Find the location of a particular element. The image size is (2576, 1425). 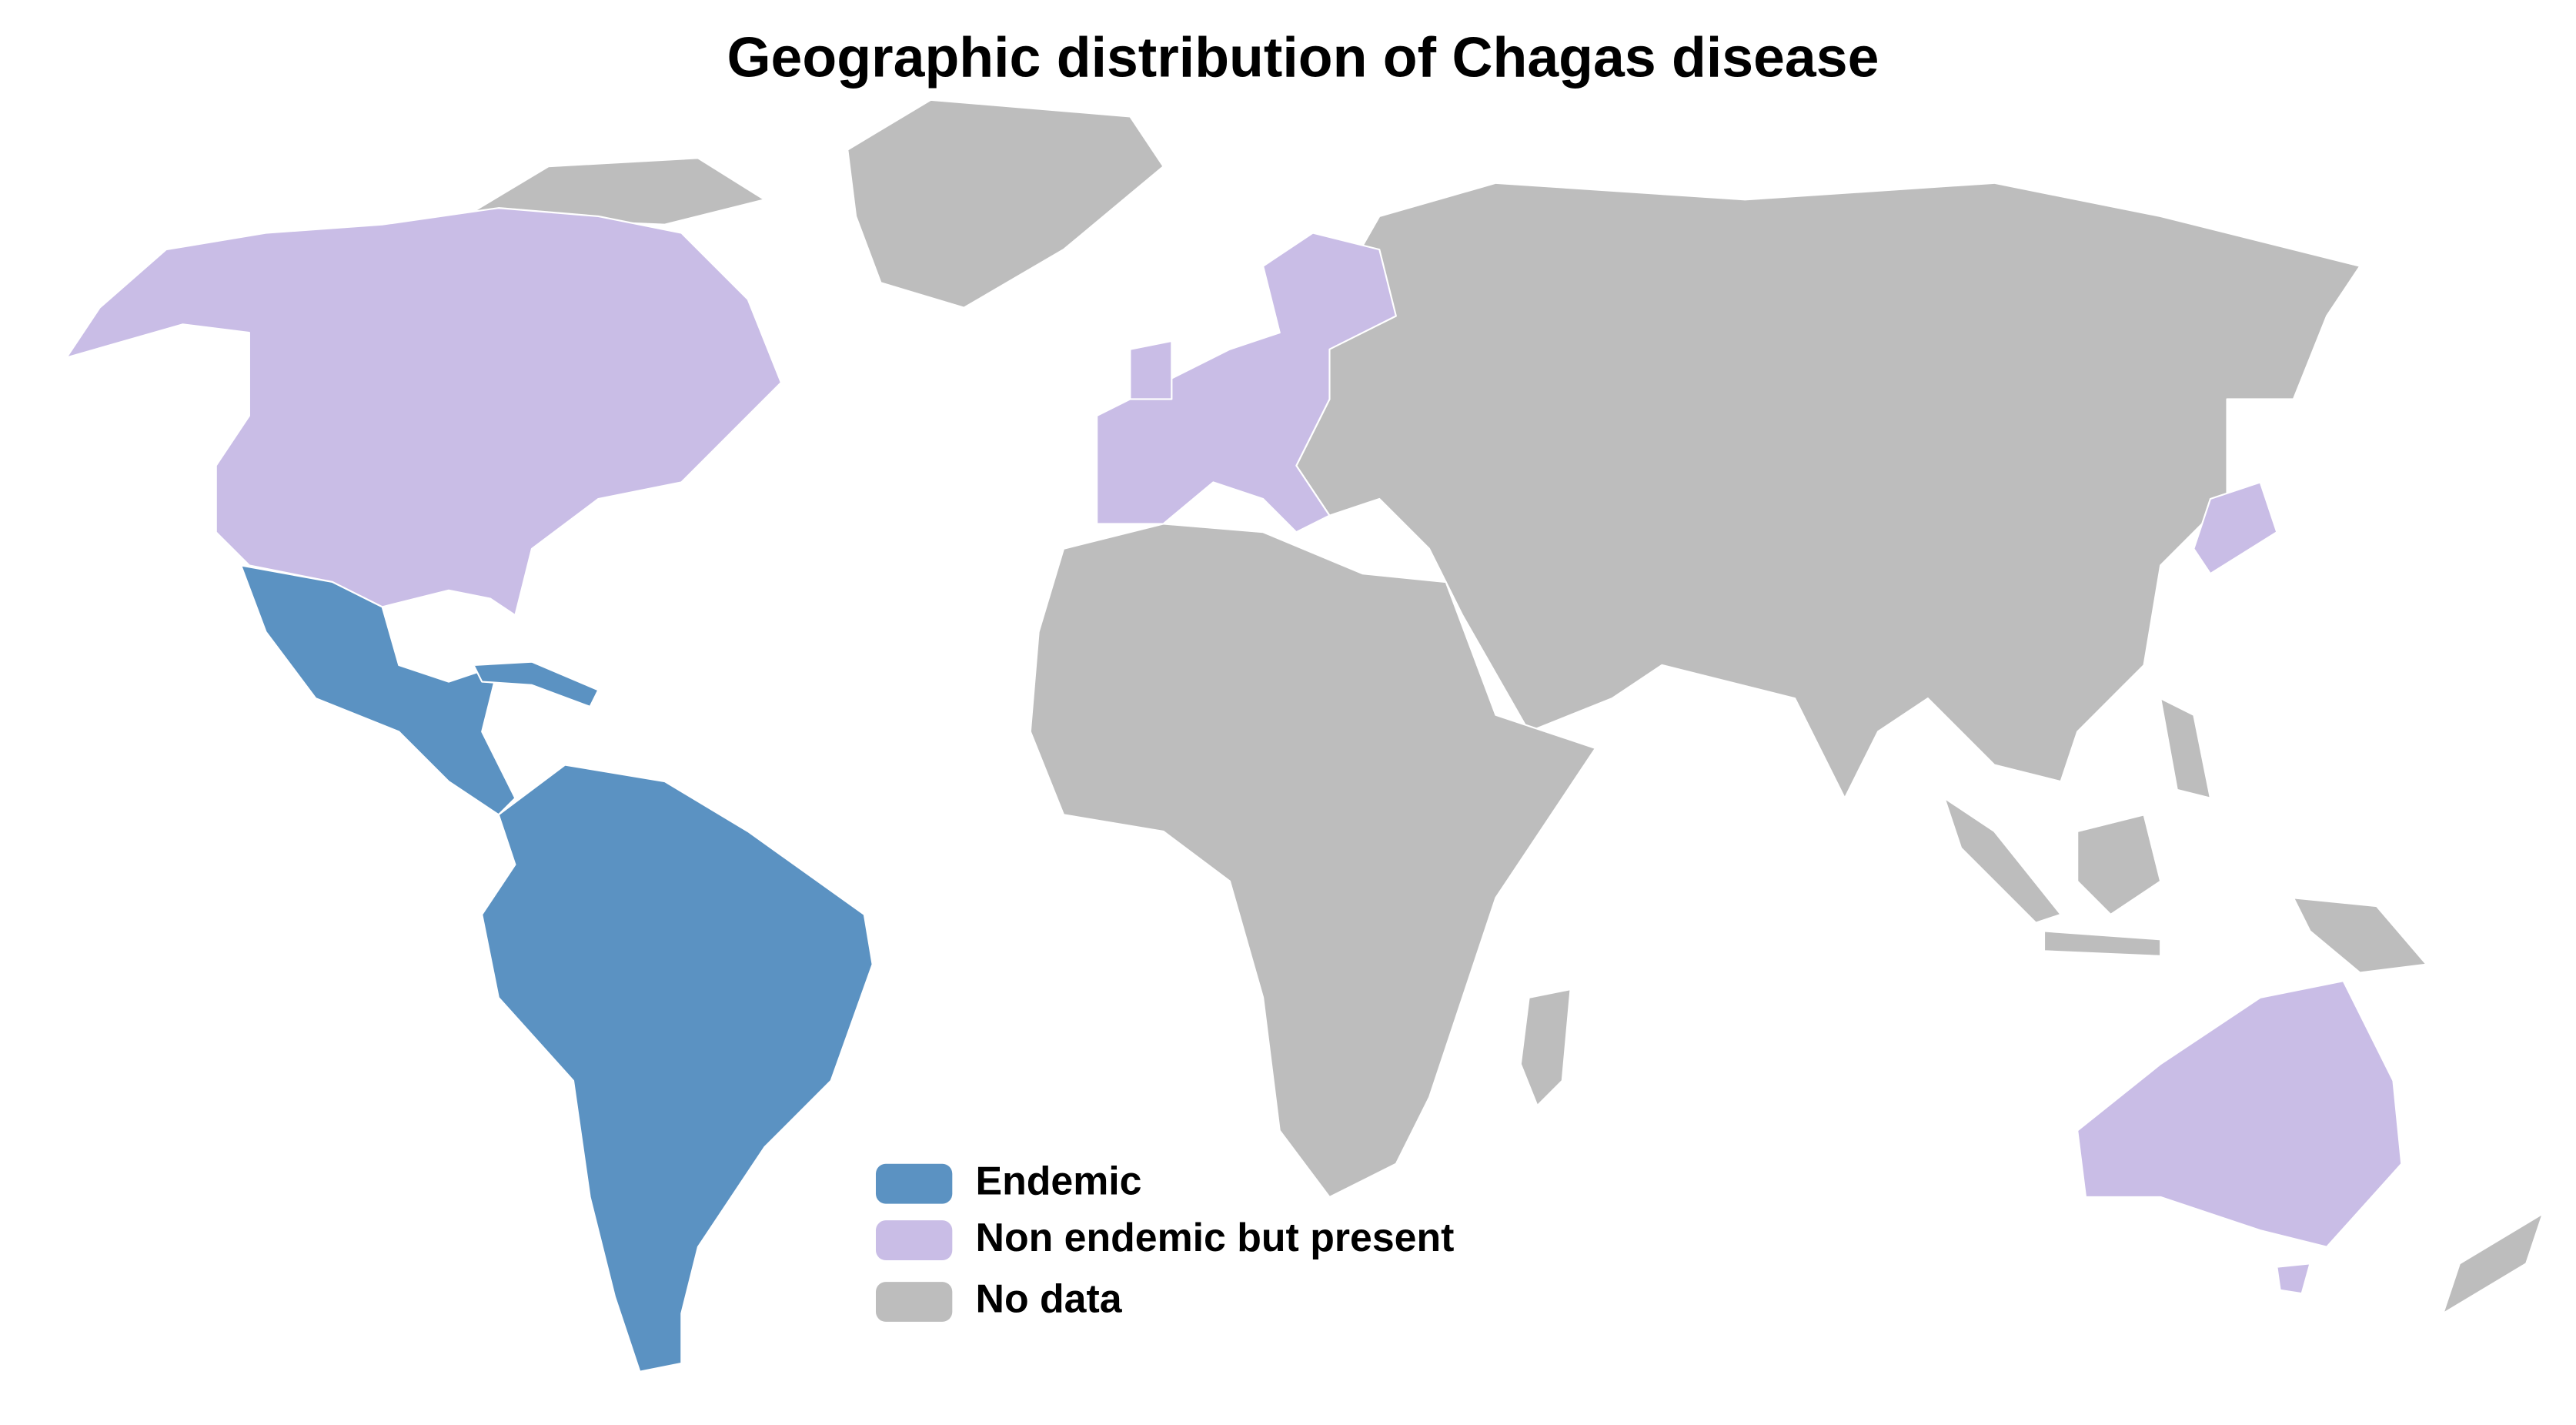

australia is located at coordinates (2240, 1114).